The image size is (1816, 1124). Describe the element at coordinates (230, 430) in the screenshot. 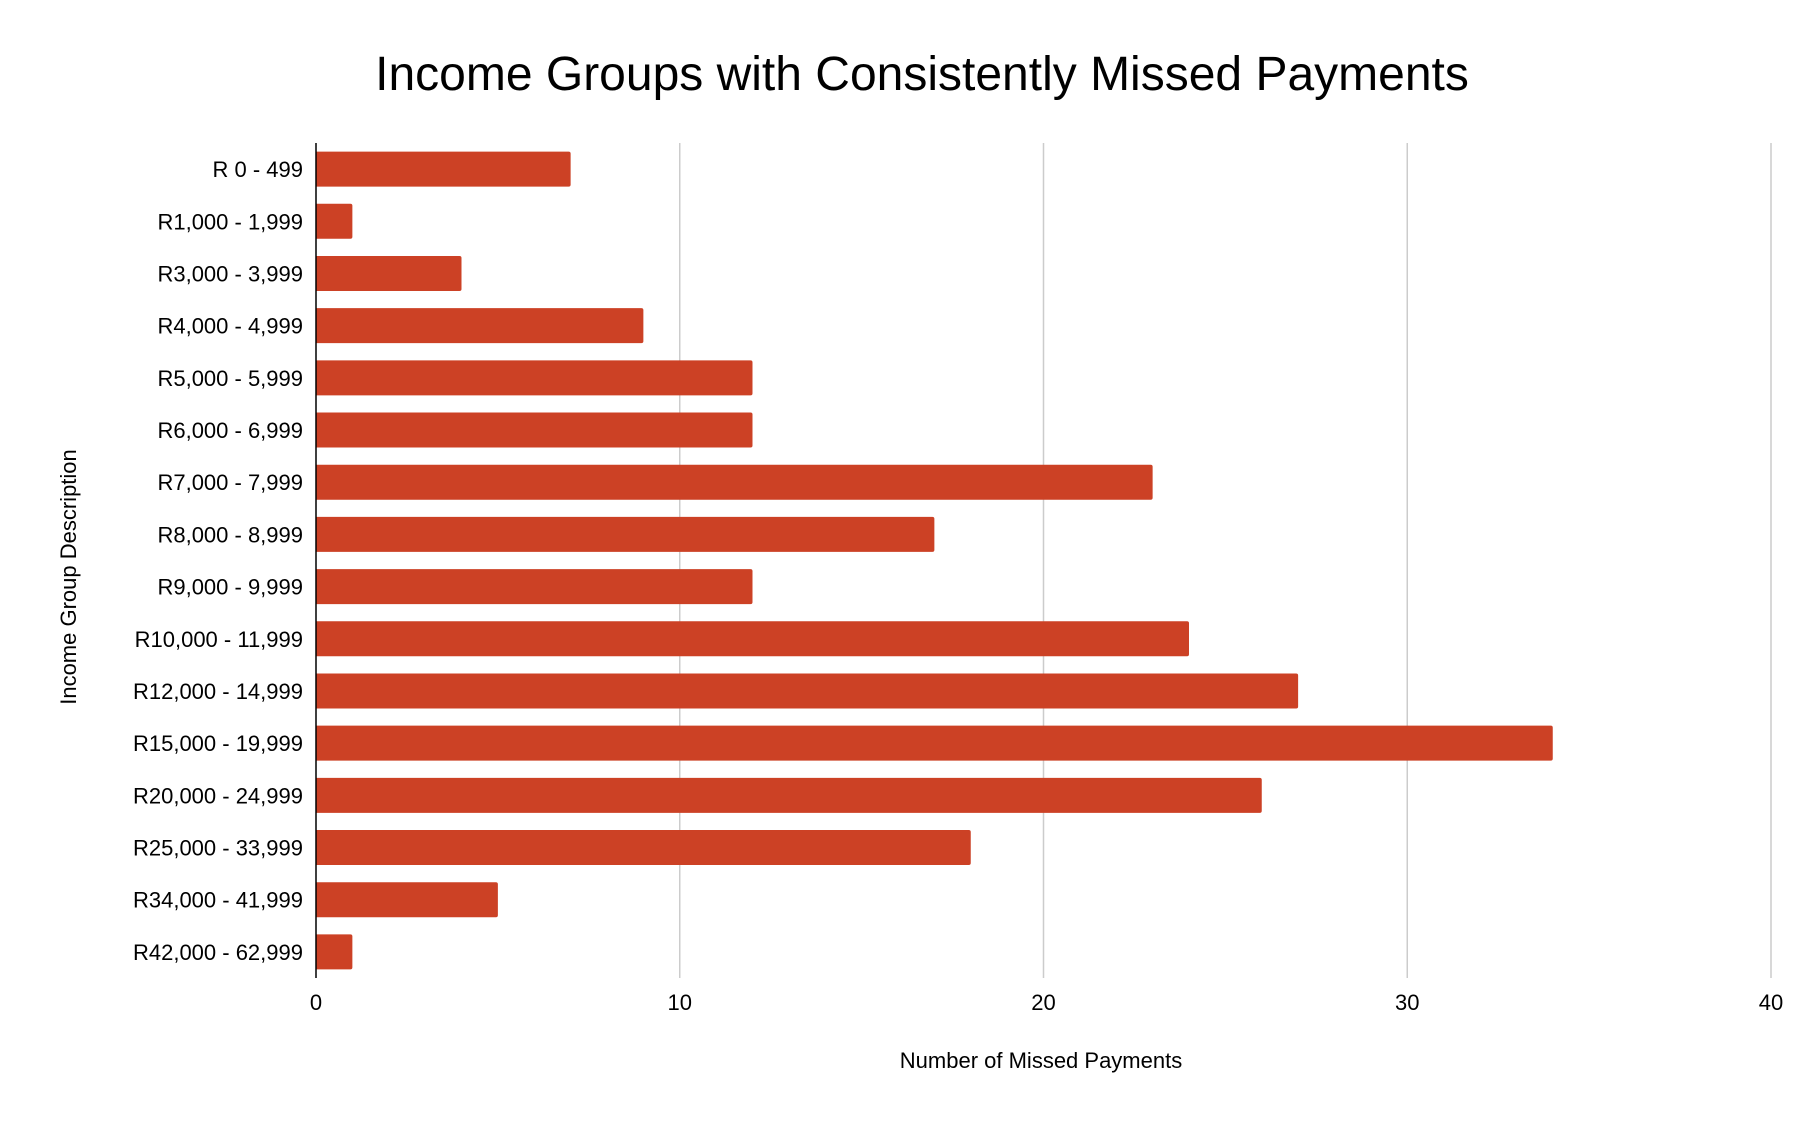

I see `category-label: R6,000 - 6,999` at that location.